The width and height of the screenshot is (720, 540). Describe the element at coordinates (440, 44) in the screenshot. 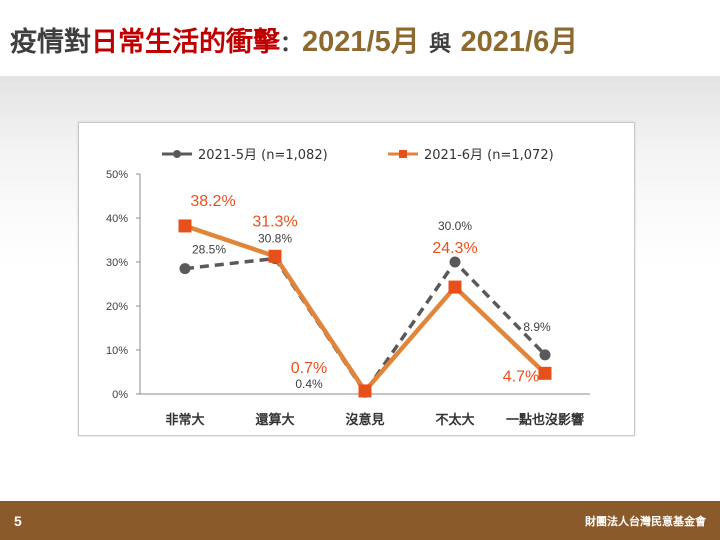

I see `title-and: 與` at that location.